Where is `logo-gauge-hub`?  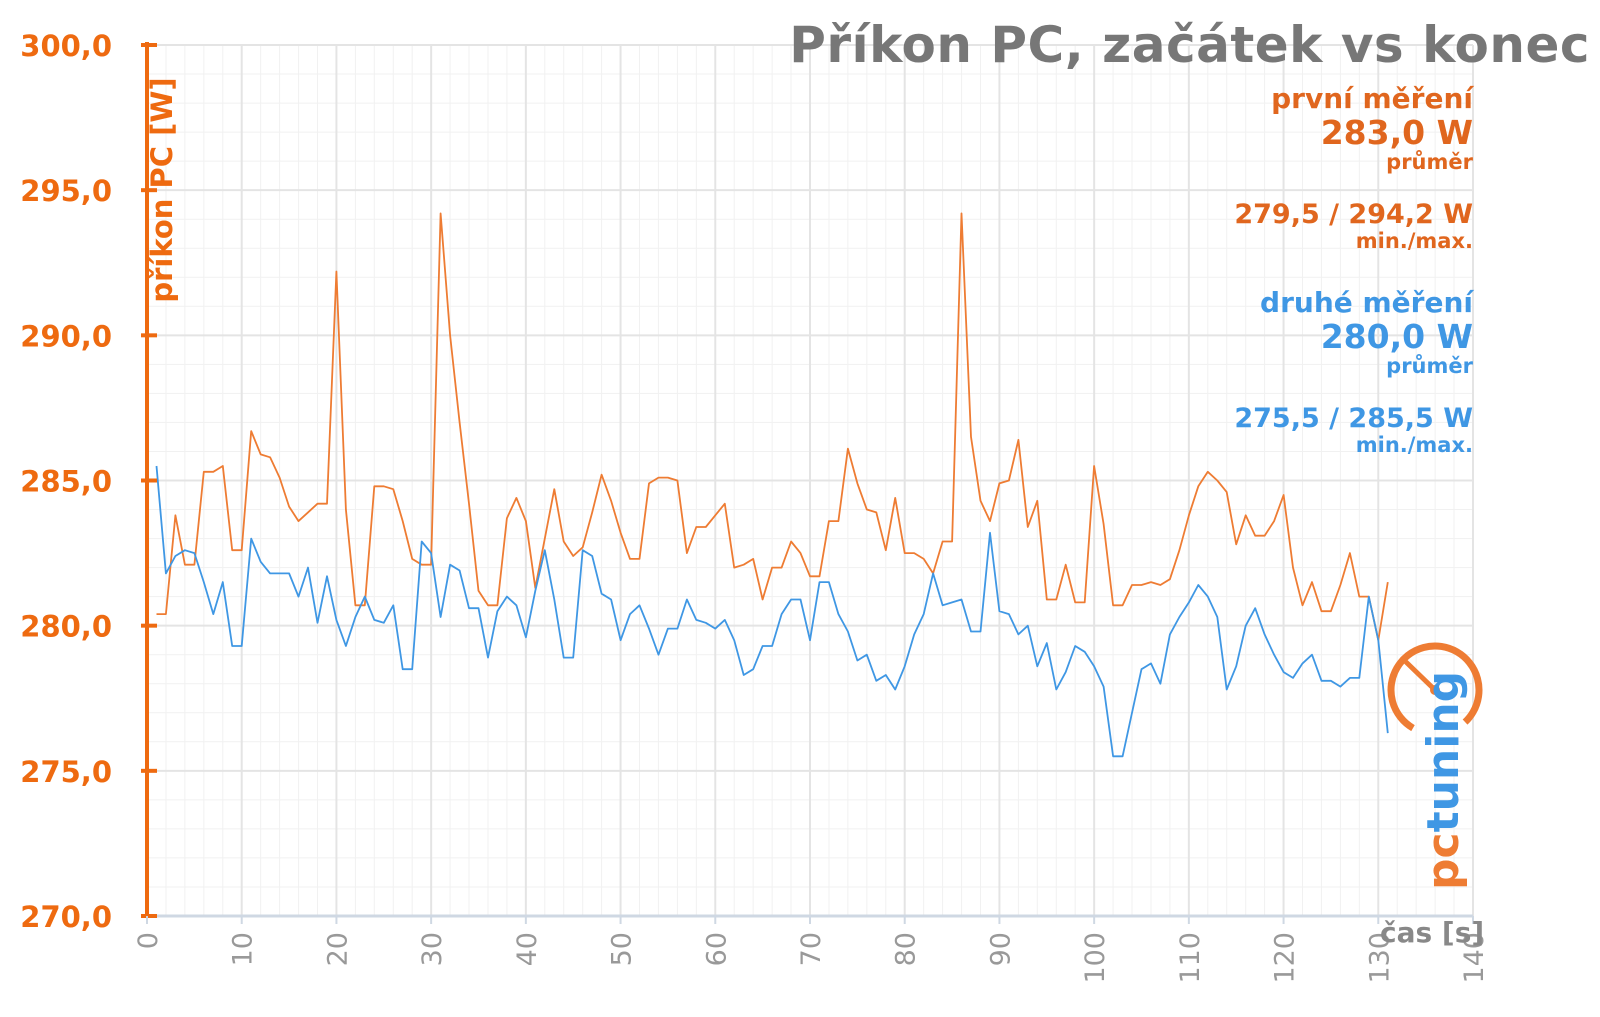
logo-gauge-hub is located at coordinates (1435, 690).